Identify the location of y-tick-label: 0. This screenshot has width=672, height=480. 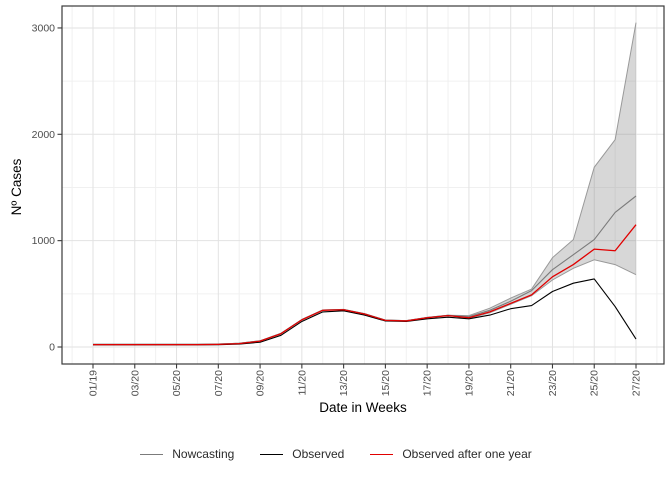
(52, 348).